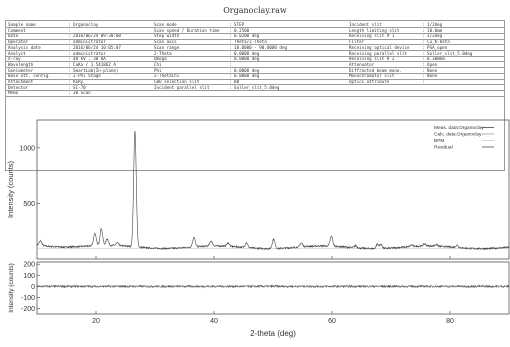 Image resolution: width=510 pixels, height=347 pixels. What do you see at coordinates (450, 321) in the screenshot?
I see `x-tick-label: 80` at bounding box center [450, 321].